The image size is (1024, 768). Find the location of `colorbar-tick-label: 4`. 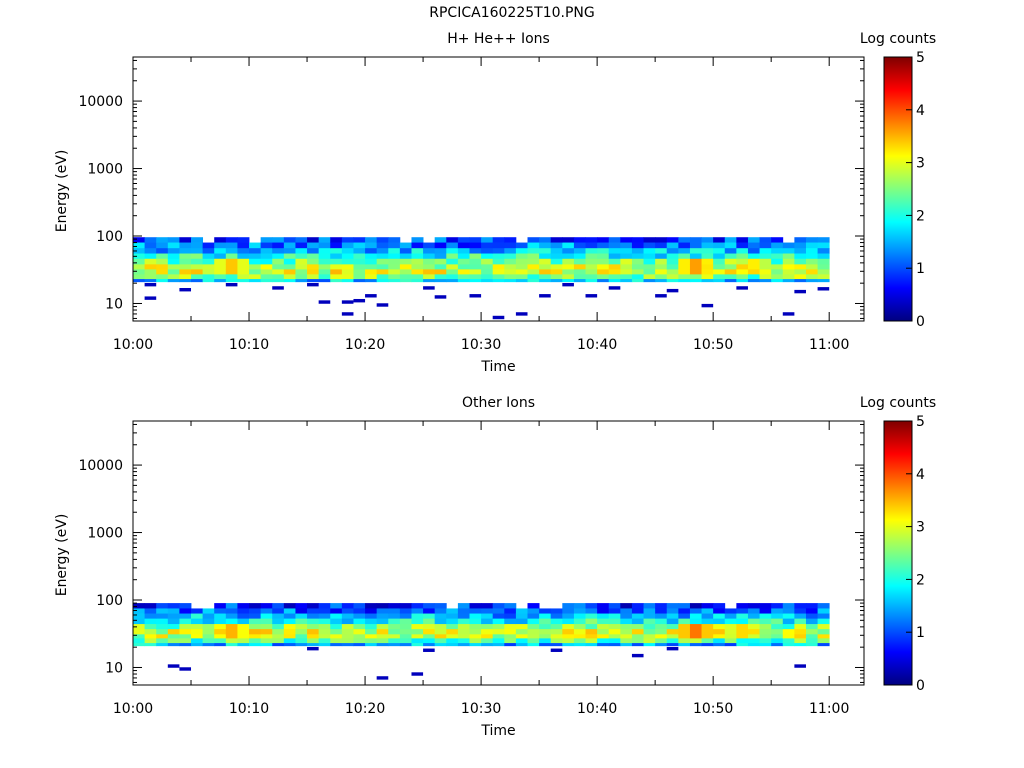

colorbar-tick-label: 4 is located at coordinates (920, 475).